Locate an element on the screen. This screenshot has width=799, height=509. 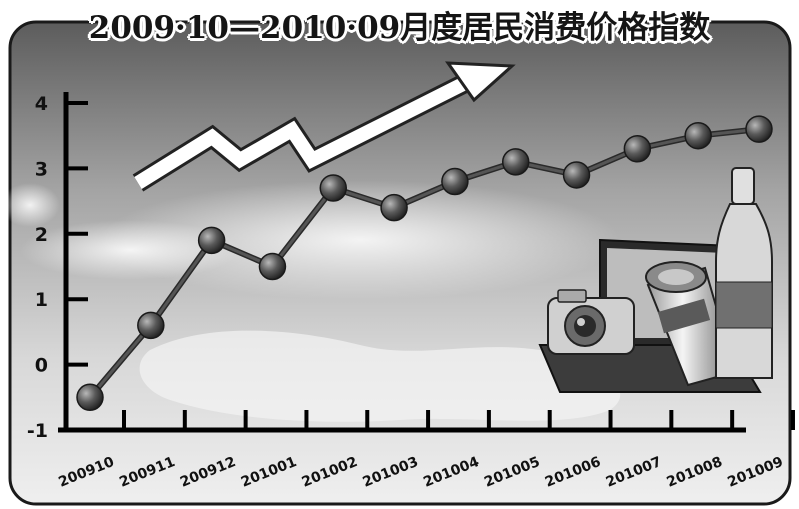
world-map-shape is located at coordinates (380, 376).